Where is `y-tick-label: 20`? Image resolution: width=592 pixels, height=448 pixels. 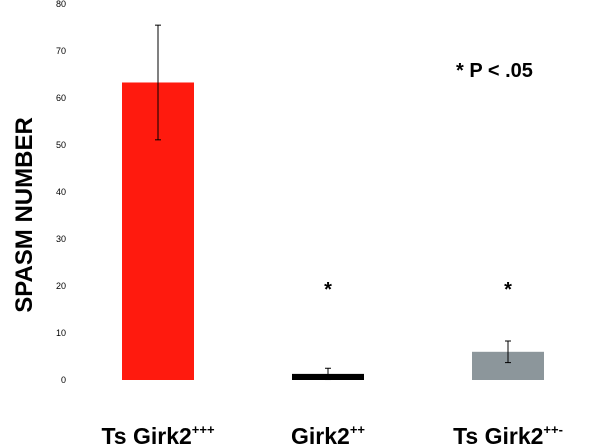 y-tick-label: 20 is located at coordinates (61, 286).